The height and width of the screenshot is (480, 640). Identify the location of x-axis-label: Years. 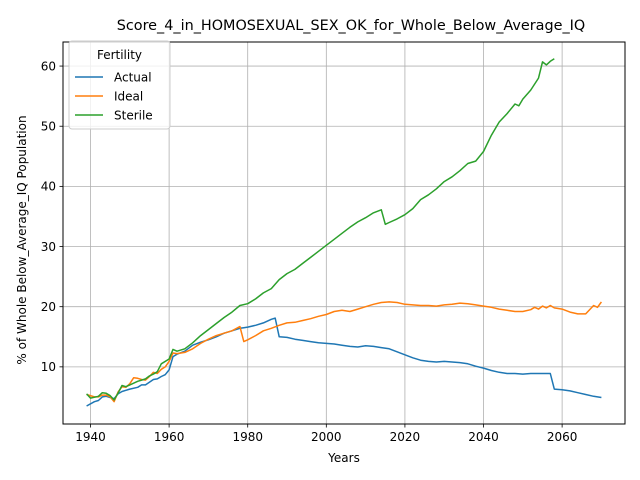
(343, 458).